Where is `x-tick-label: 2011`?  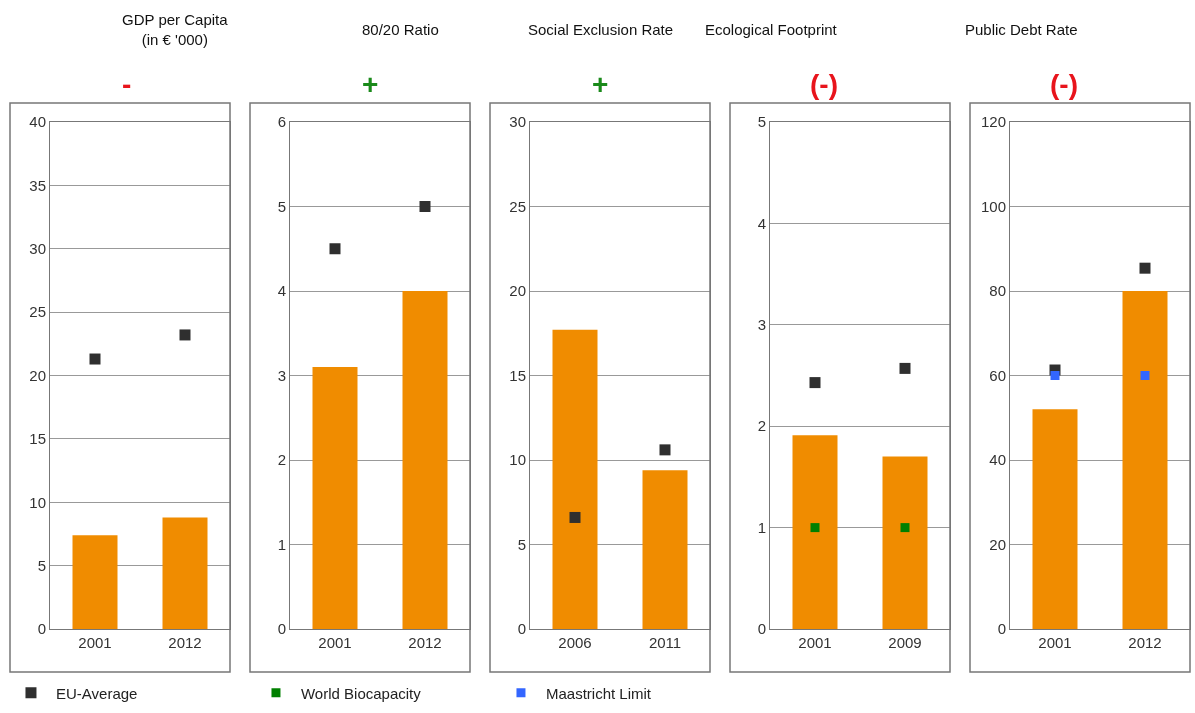 x-tick-label: 2011 is located at coordinates (665, 642).